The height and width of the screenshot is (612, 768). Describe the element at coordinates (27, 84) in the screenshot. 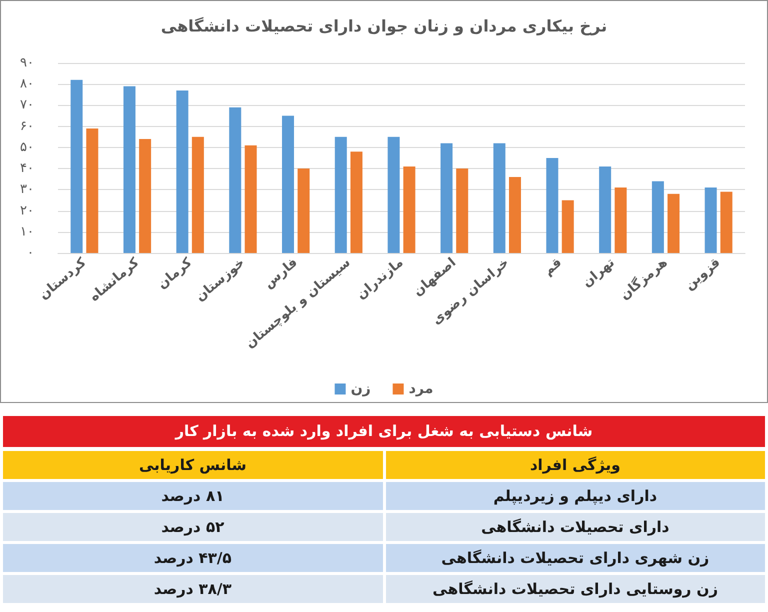

I see `y-tick-label: ۸۰` at that location.